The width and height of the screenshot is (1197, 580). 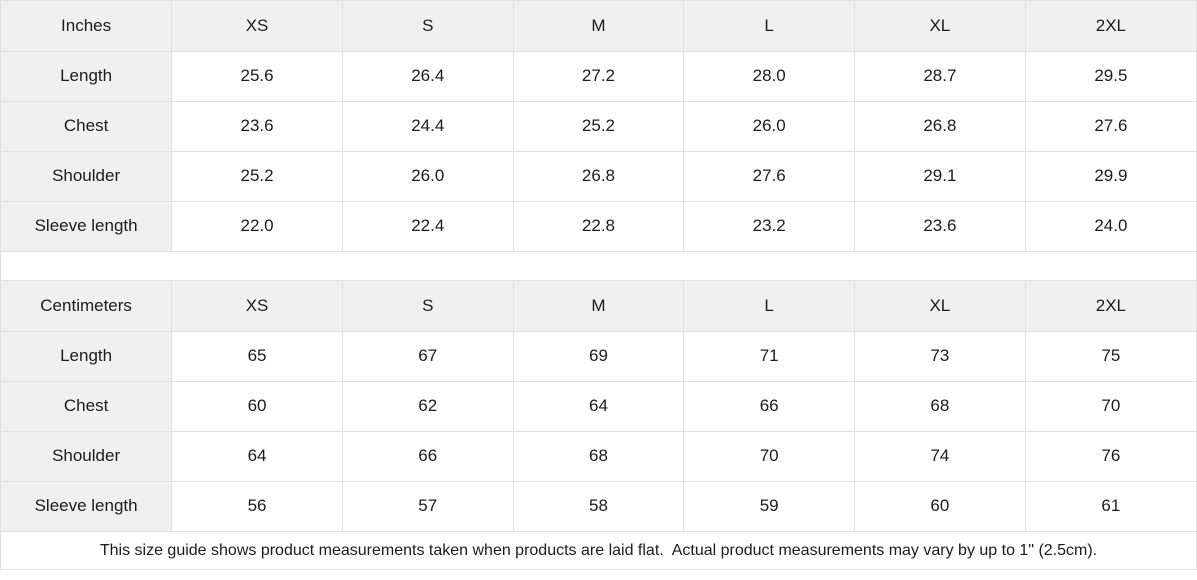 I want to click on unit-header-cell: Centimeters, so click(x=87, y=306).